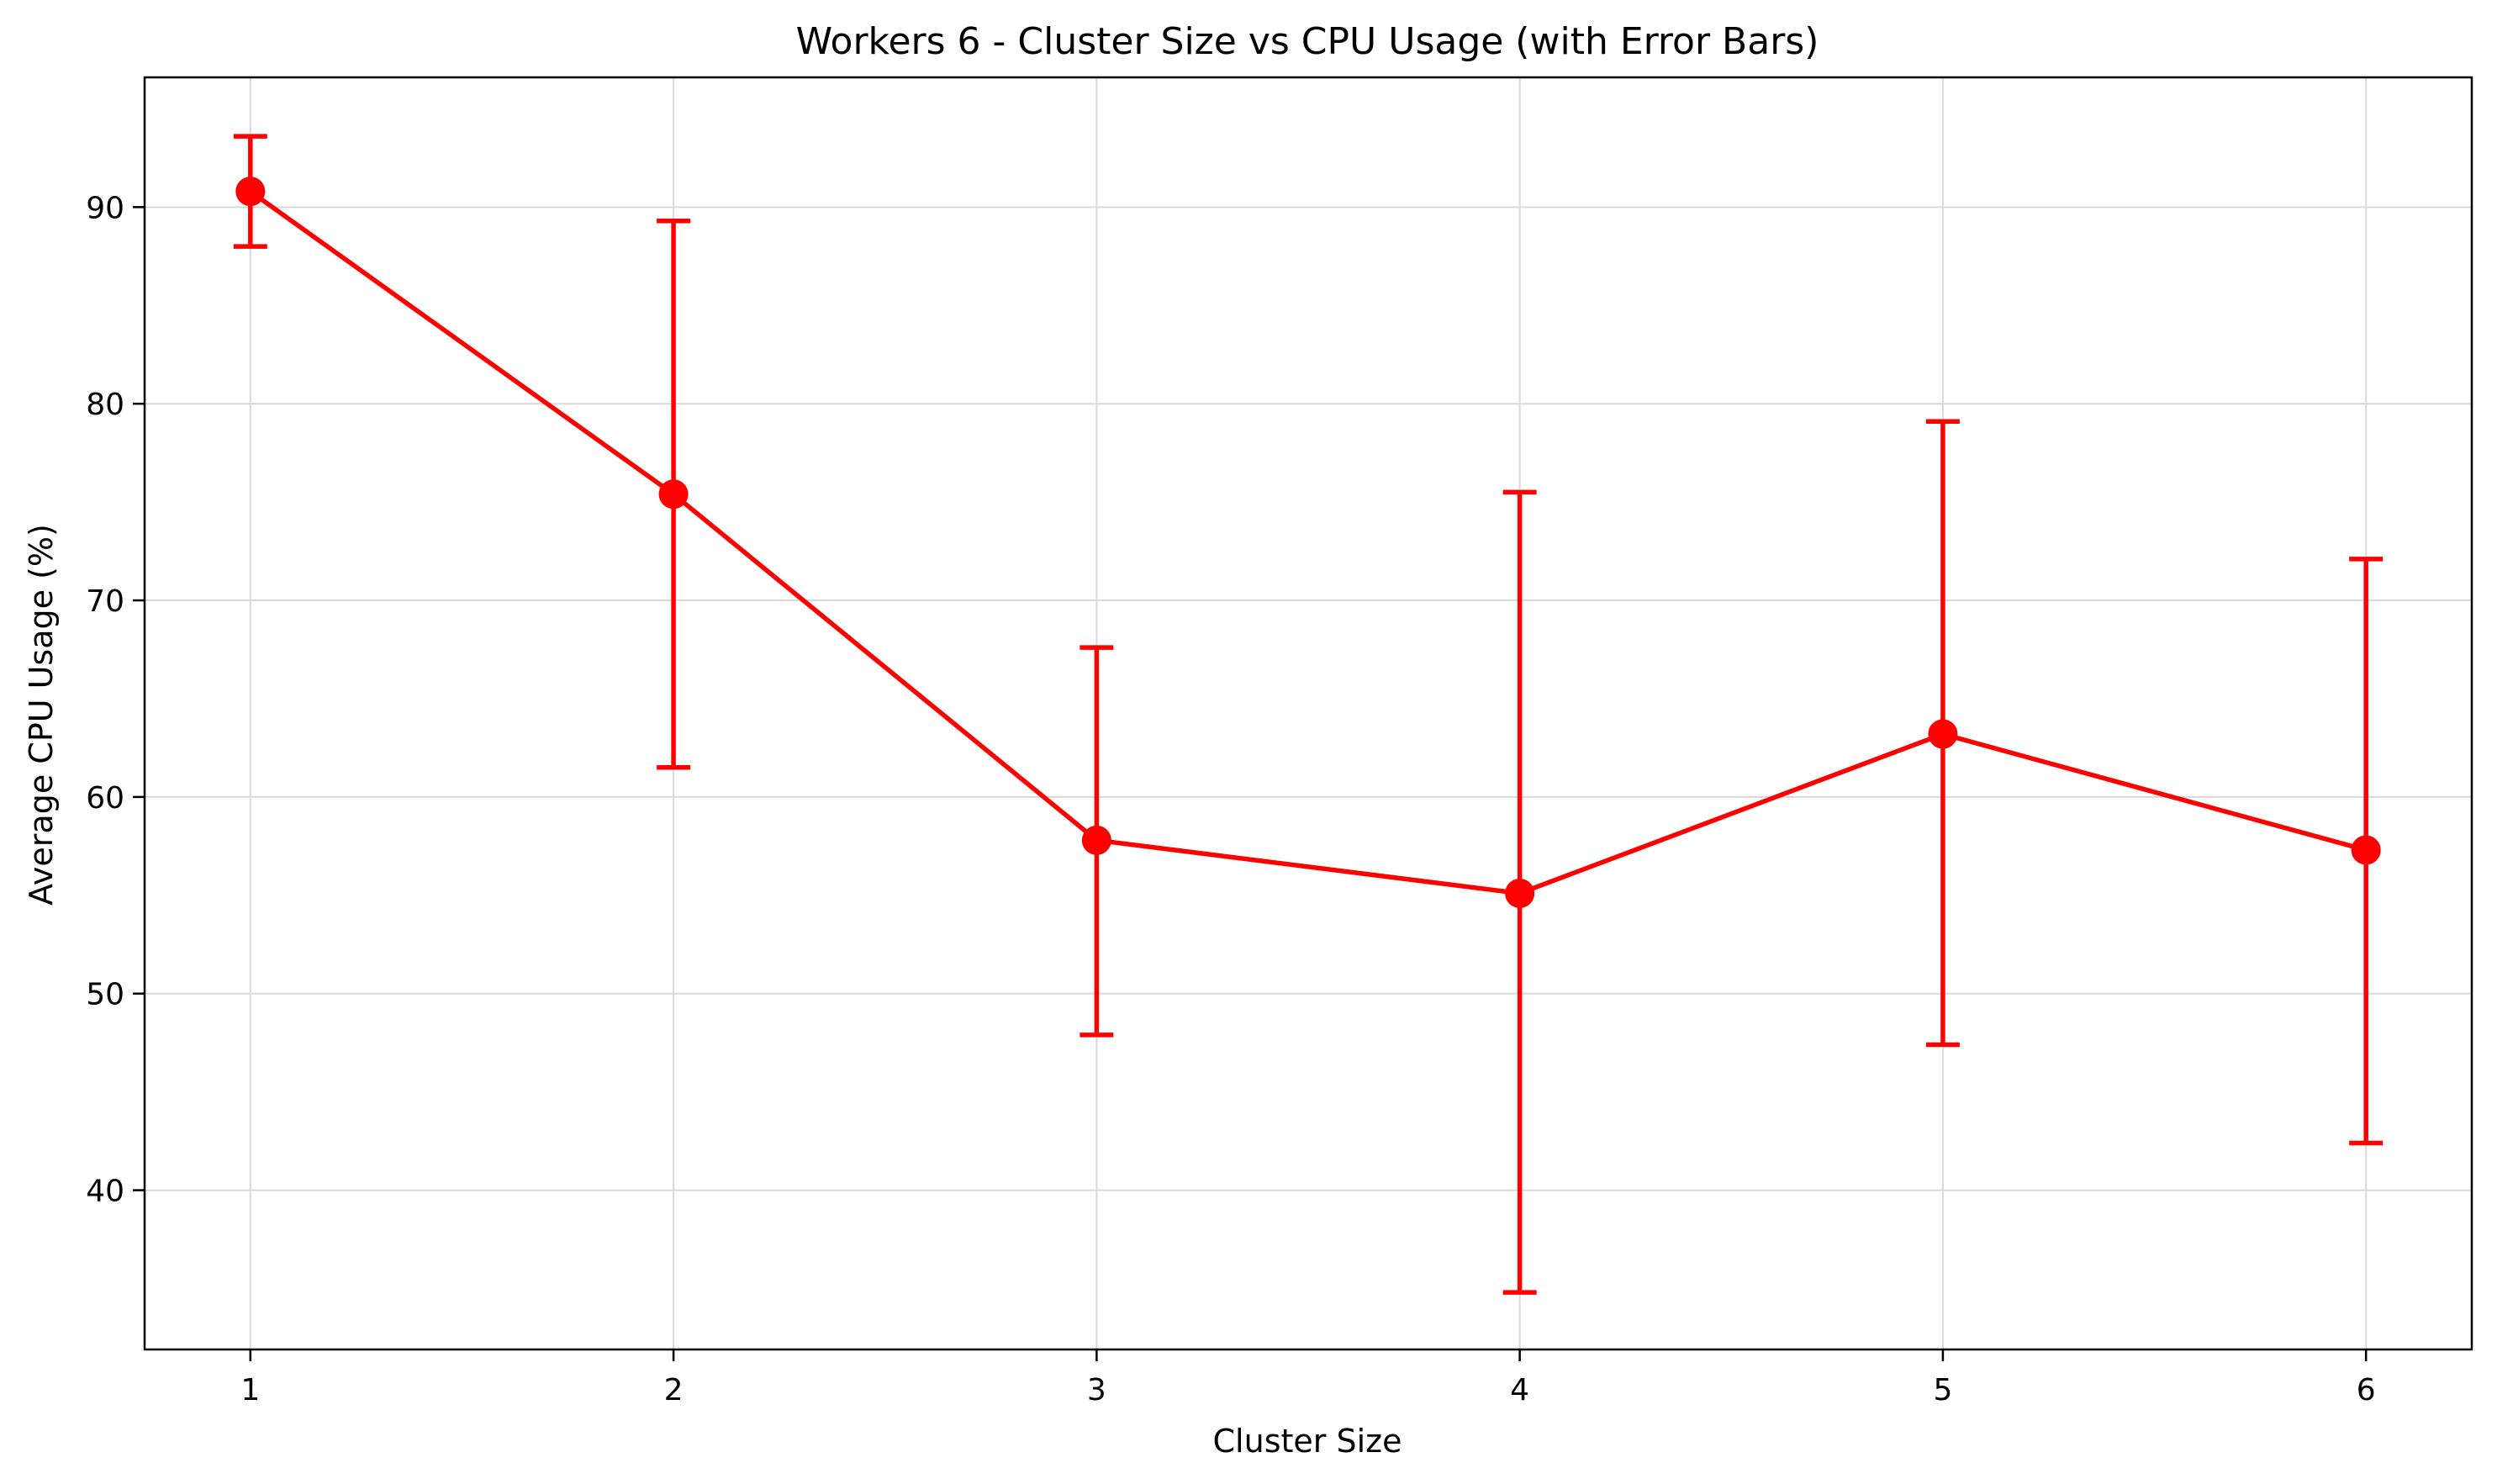  I want to click on y-tick-label: 90, so click(105, 208).